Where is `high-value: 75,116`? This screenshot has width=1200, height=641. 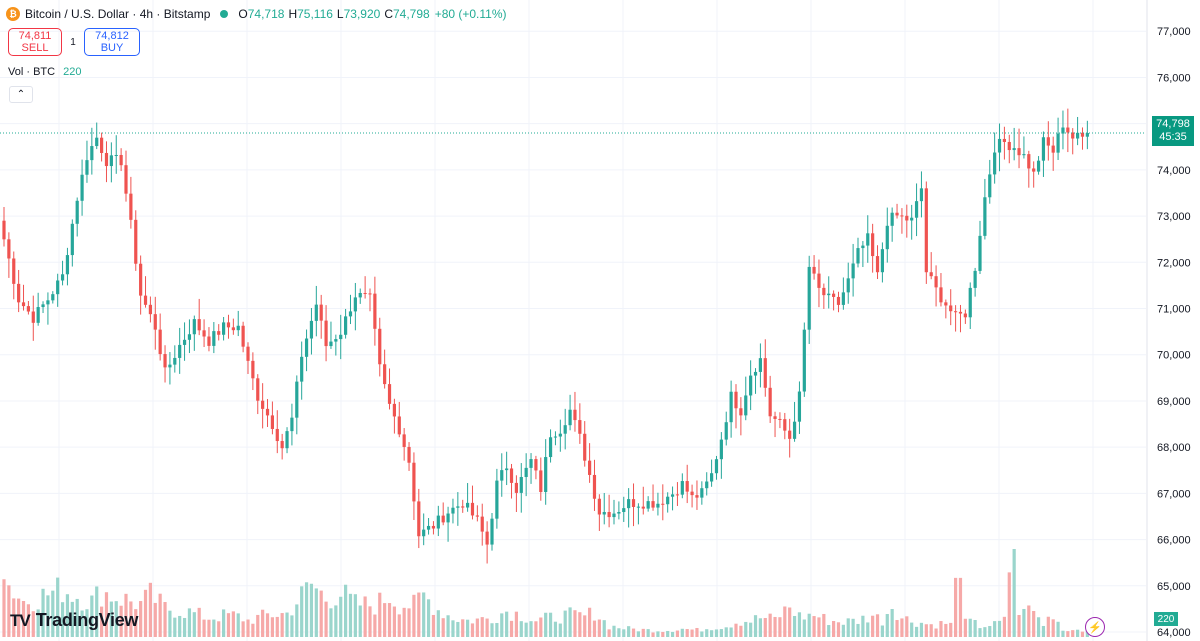
high-value: 75,116 is located at coordinates (315, 14).